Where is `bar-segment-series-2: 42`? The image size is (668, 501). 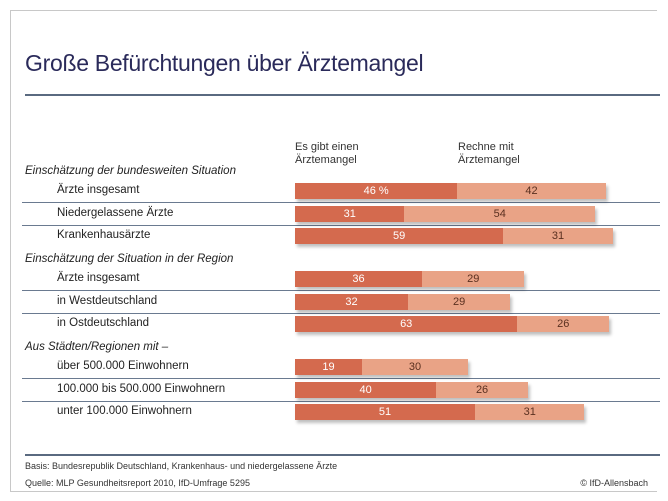 bar-segment-series-2: 42 is located at coordinates (531, 191).